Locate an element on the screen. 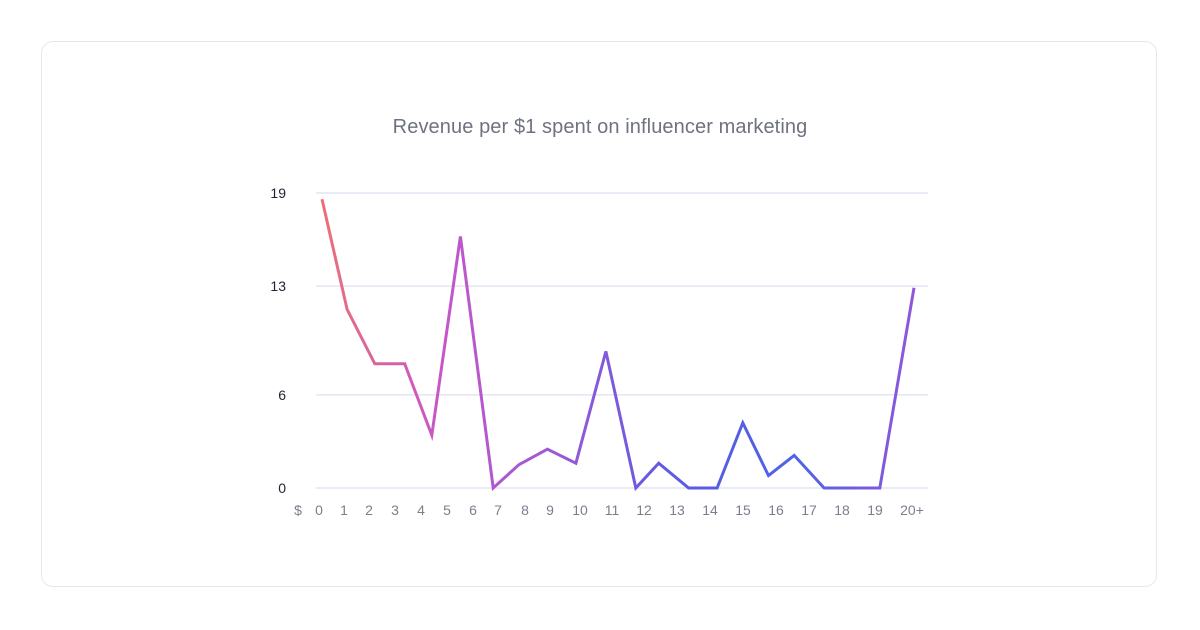  x-axis-ticks: $0 1 2 3 4 5 6 7 8 9 10 11 12 13 14 15 16 17 18 19 20+ is located at coordinates (609, 510).